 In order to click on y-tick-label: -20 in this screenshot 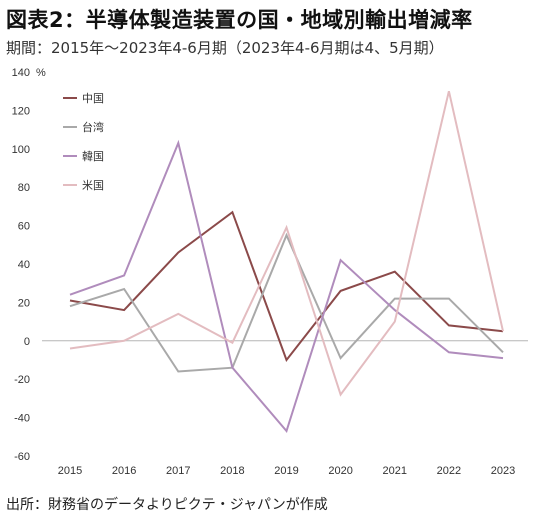, I will do `click(22, 380)`.